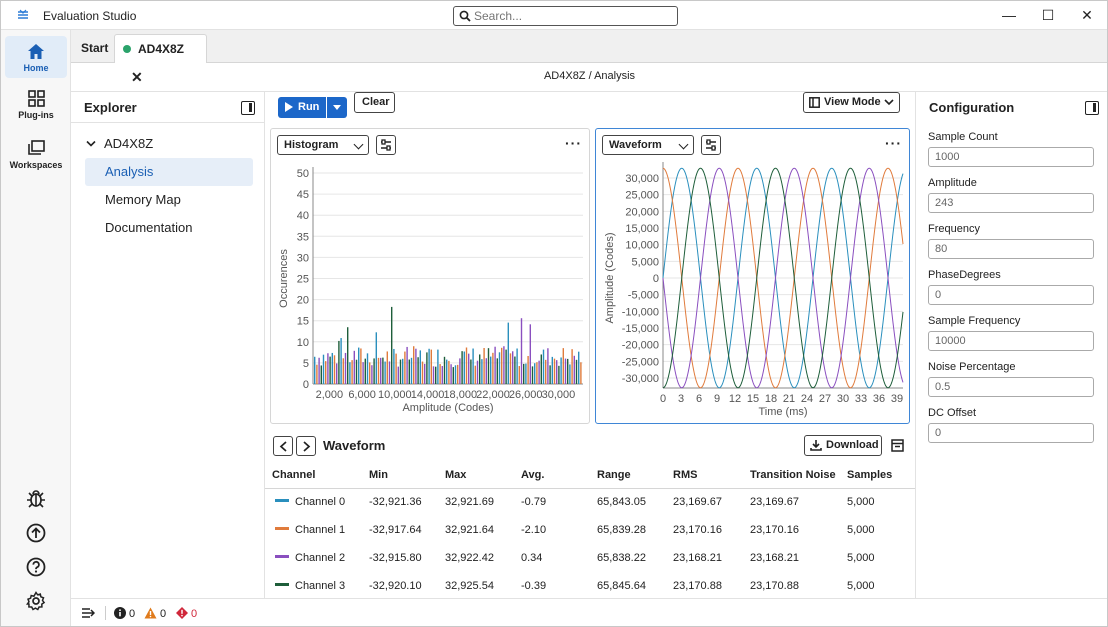 Image resolution: width=1108 pixels, height=627 pixels. I want to click on dc-offset-label: DC Offset, so click(952, 413).